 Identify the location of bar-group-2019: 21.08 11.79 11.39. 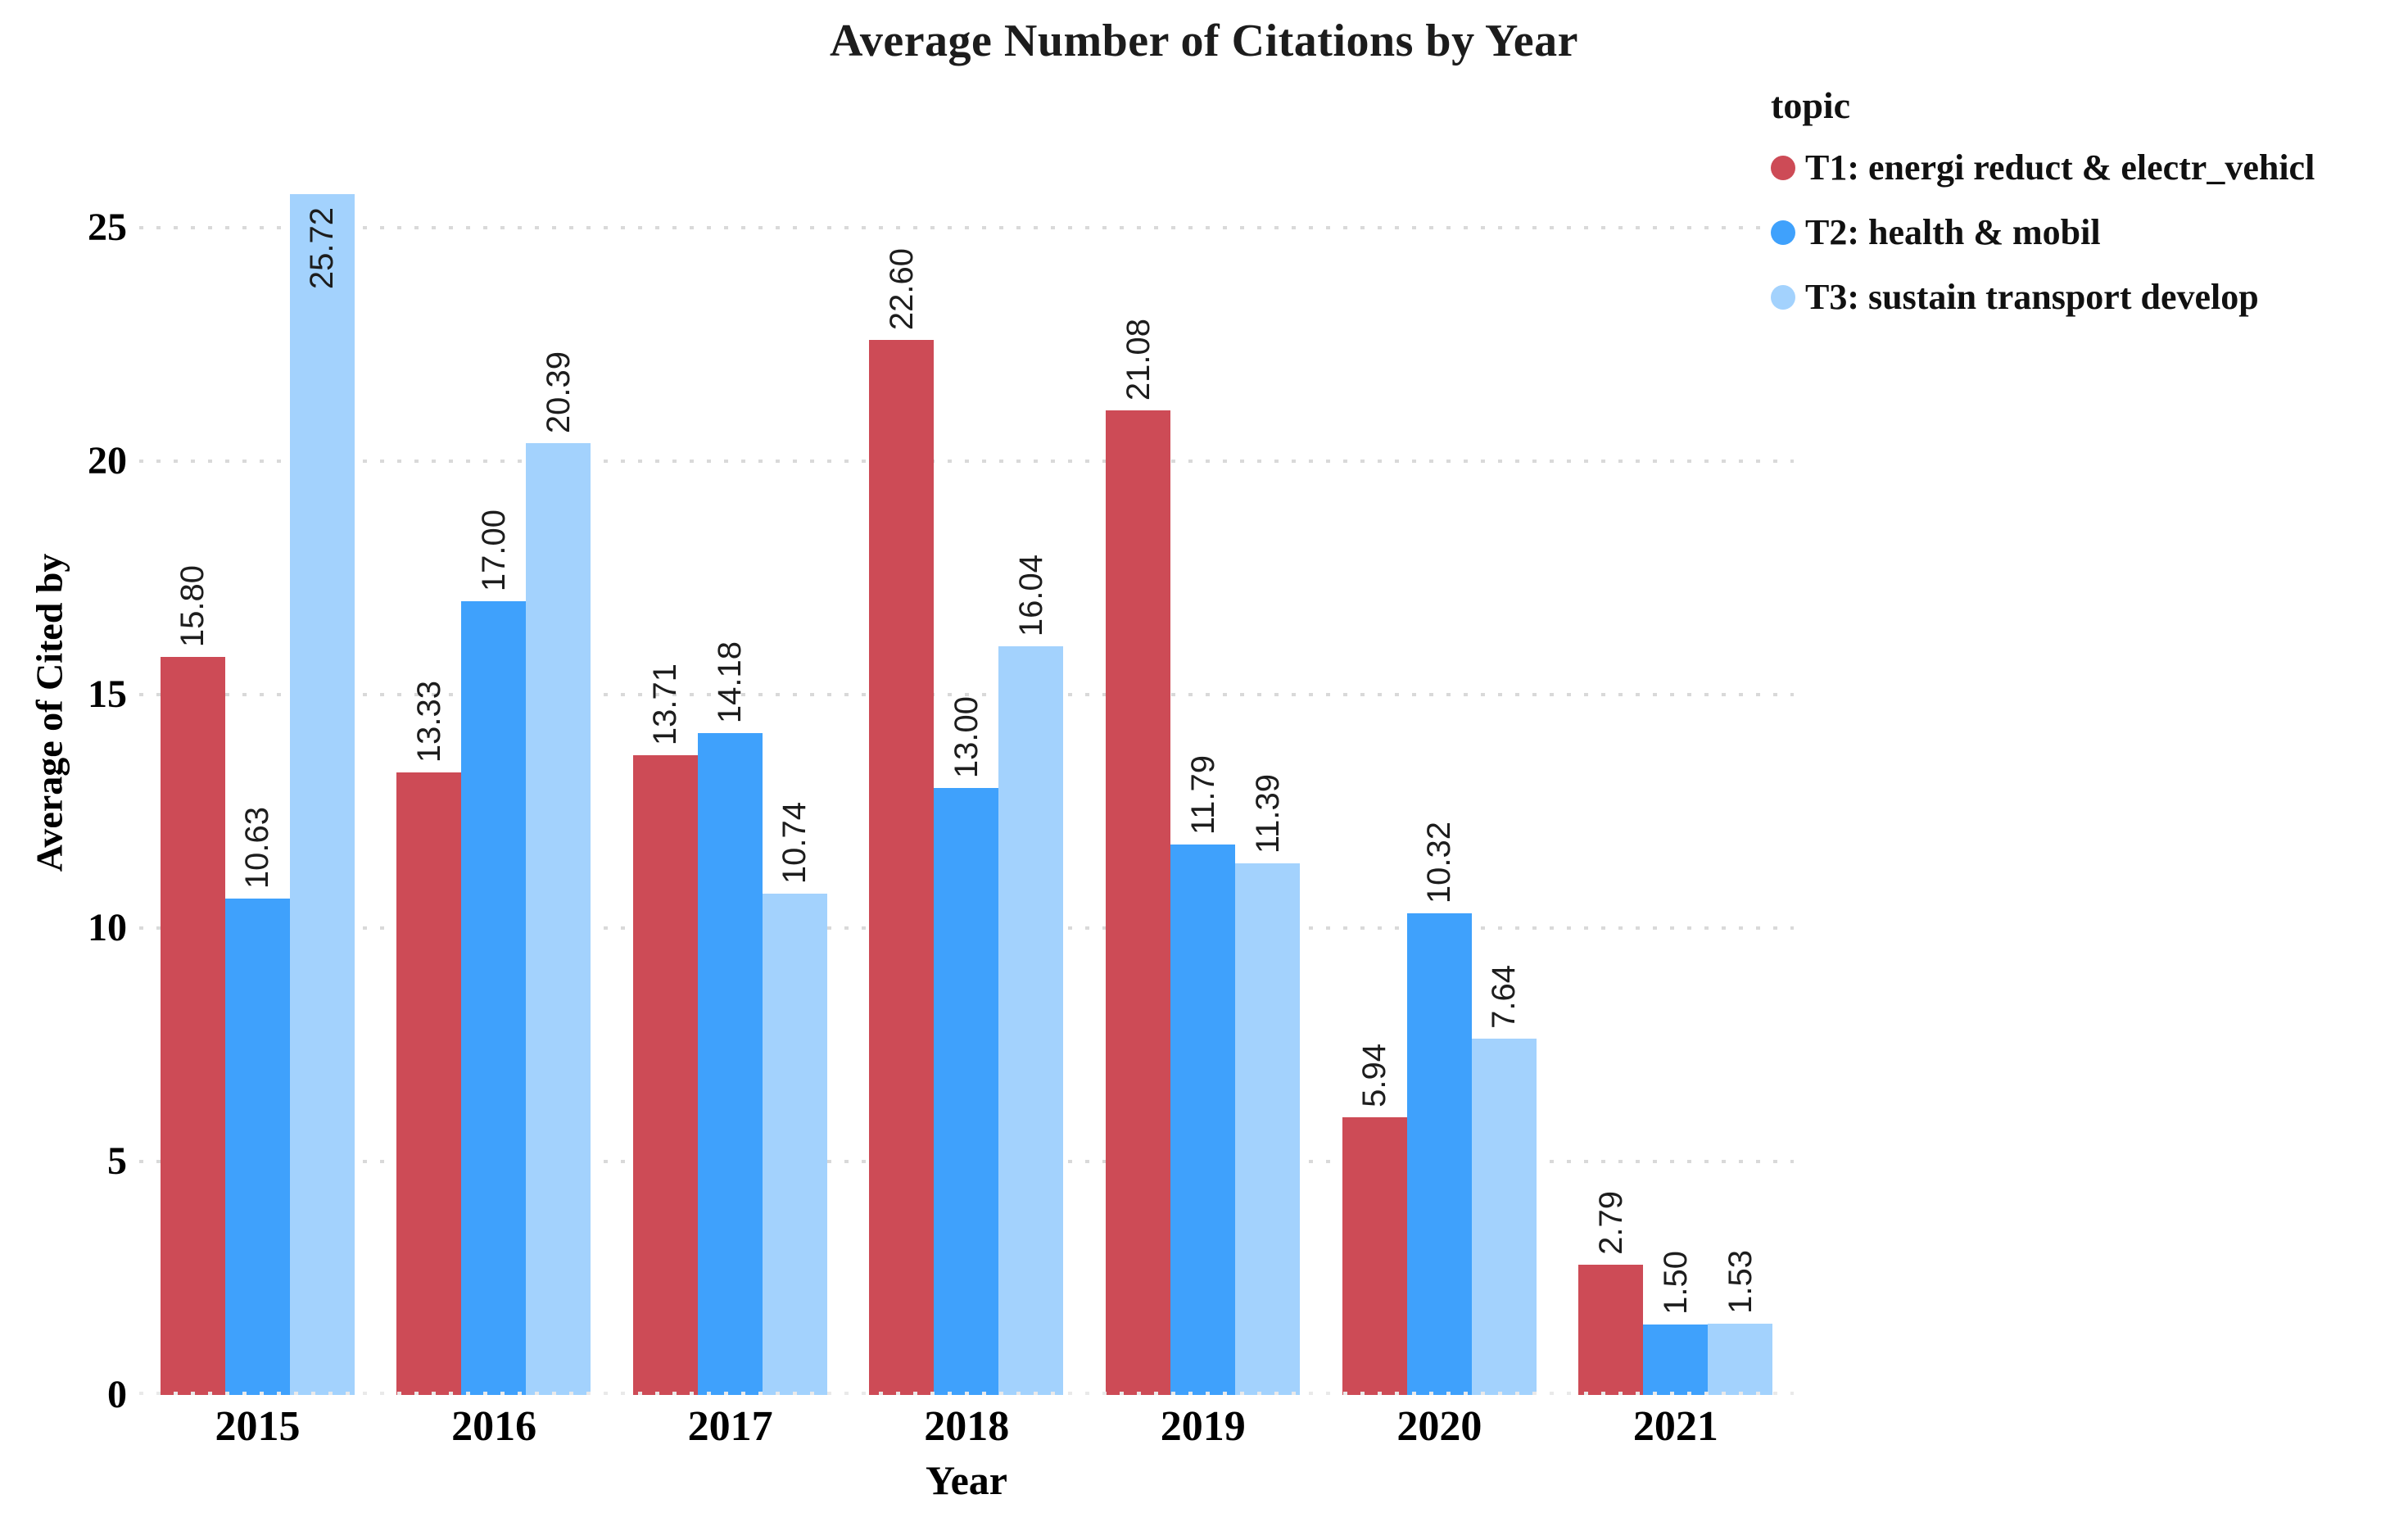
(1202, 697).